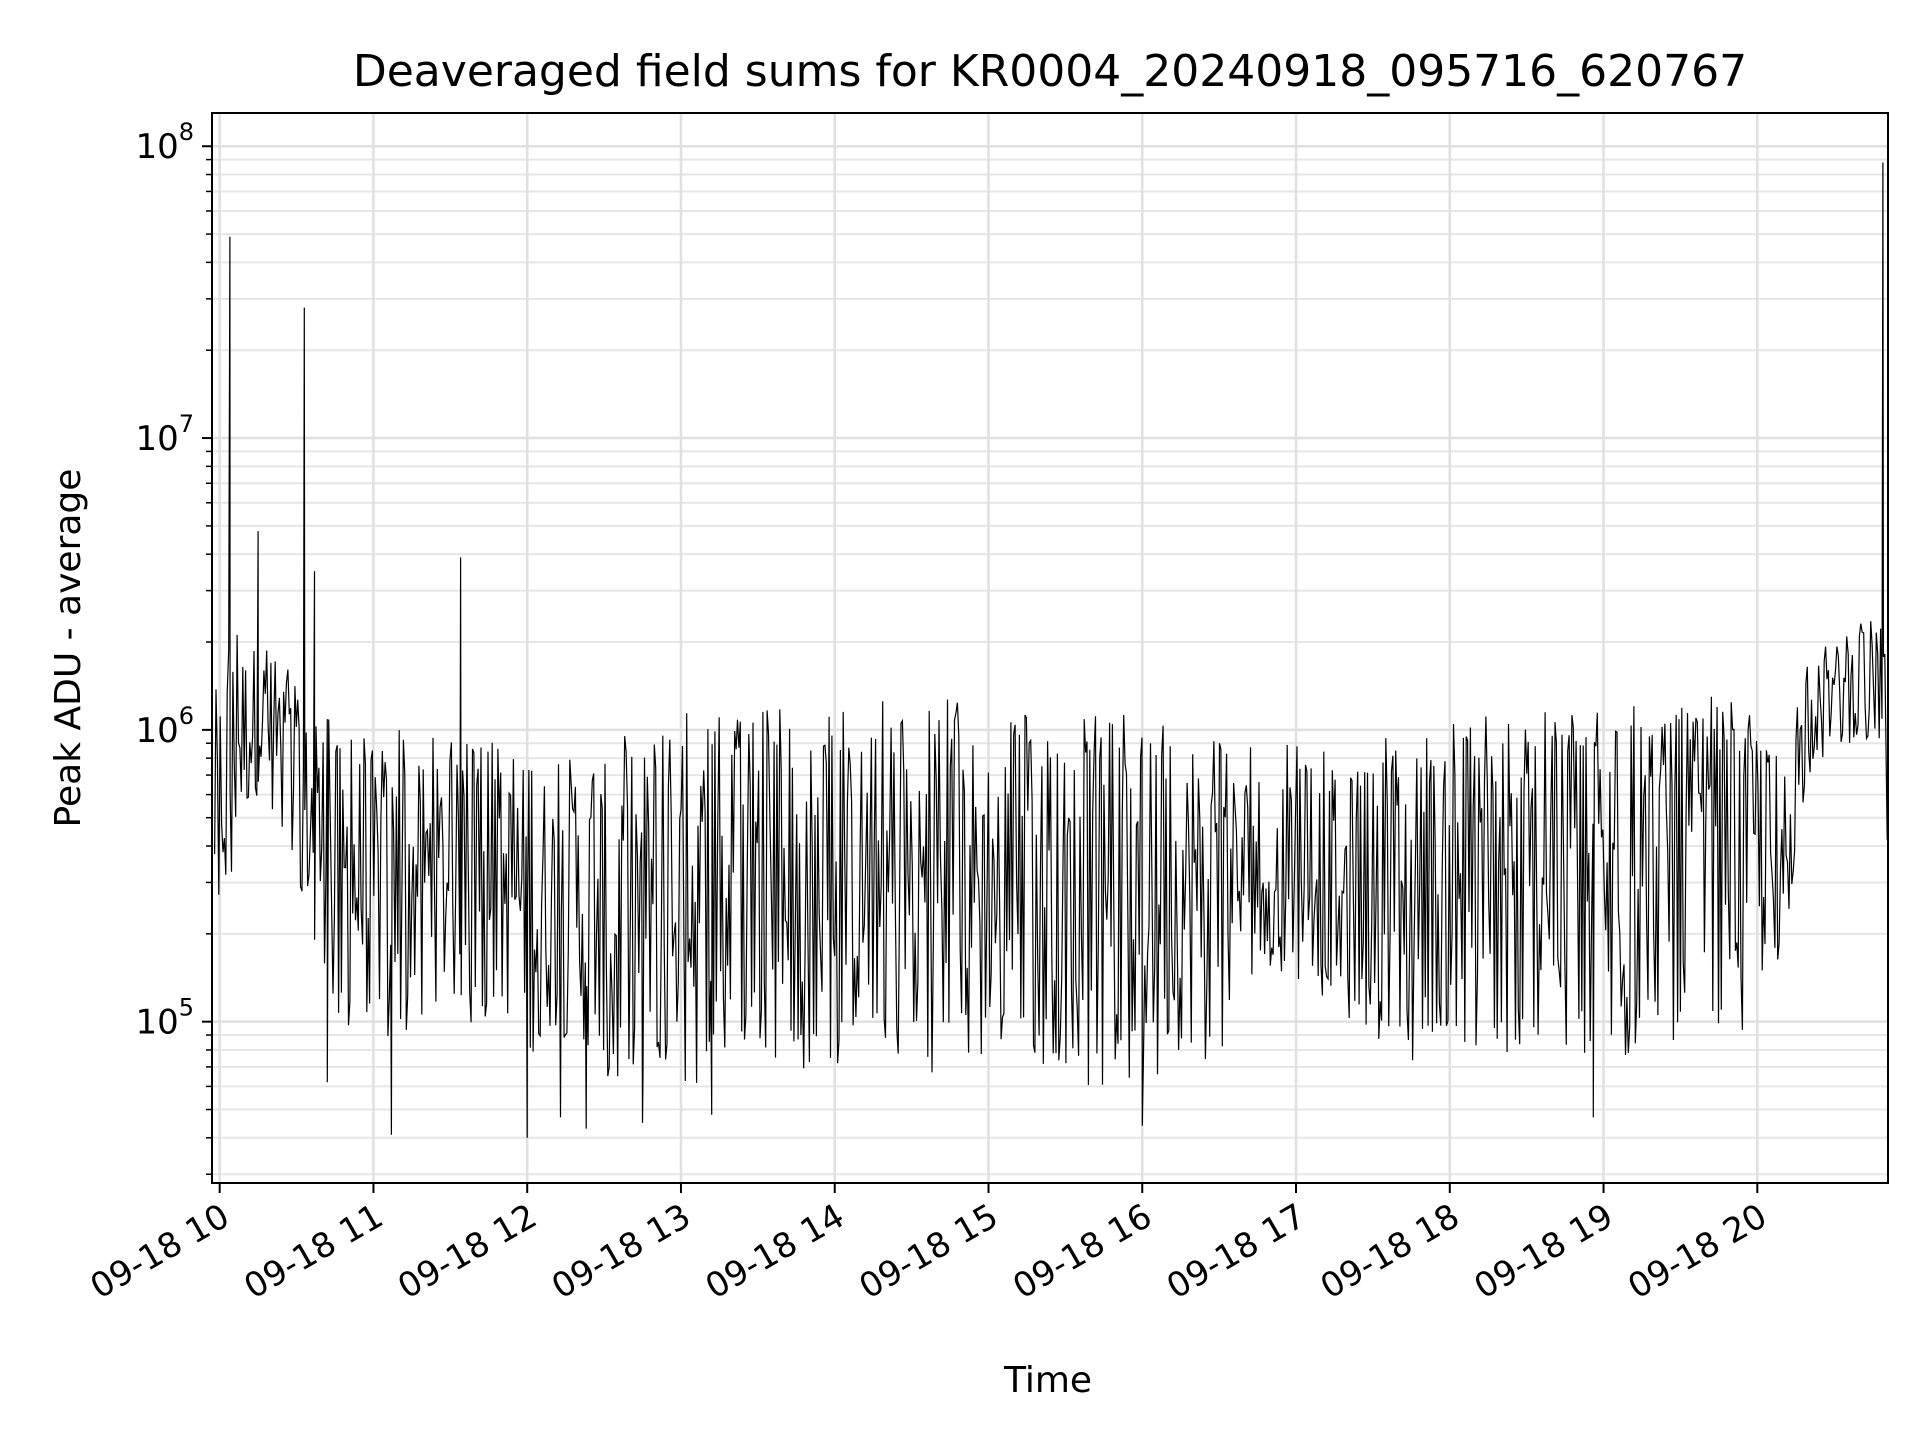 The width and height of the screenshot is (1920, 1440). I want to click on x-axis-label: Time, so click(1047, 1380).